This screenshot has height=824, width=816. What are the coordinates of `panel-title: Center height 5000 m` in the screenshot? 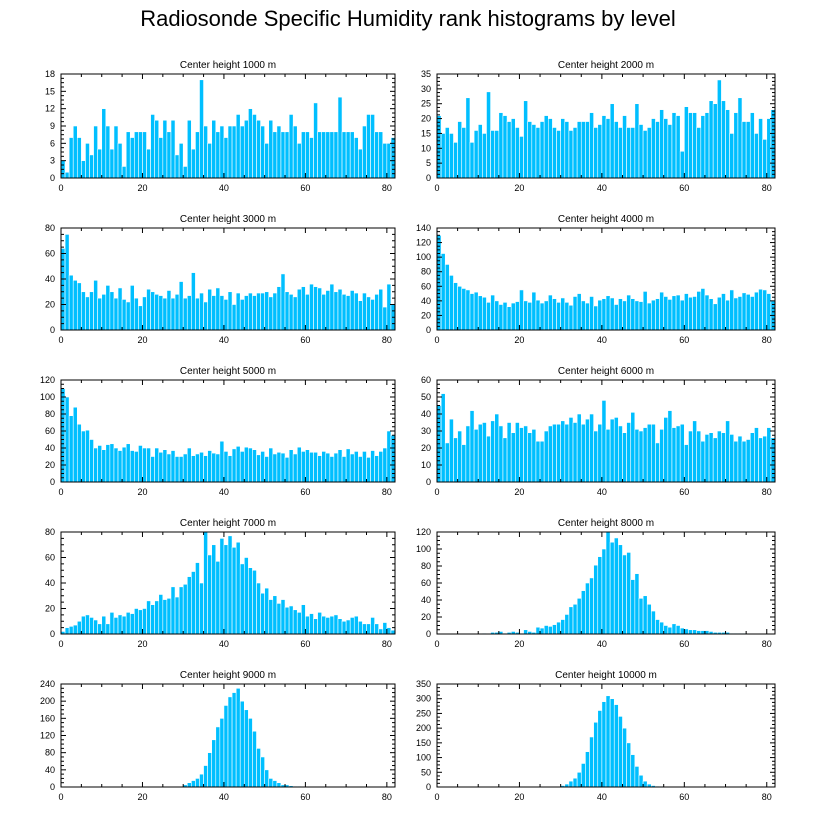 It's located at (228, 371).